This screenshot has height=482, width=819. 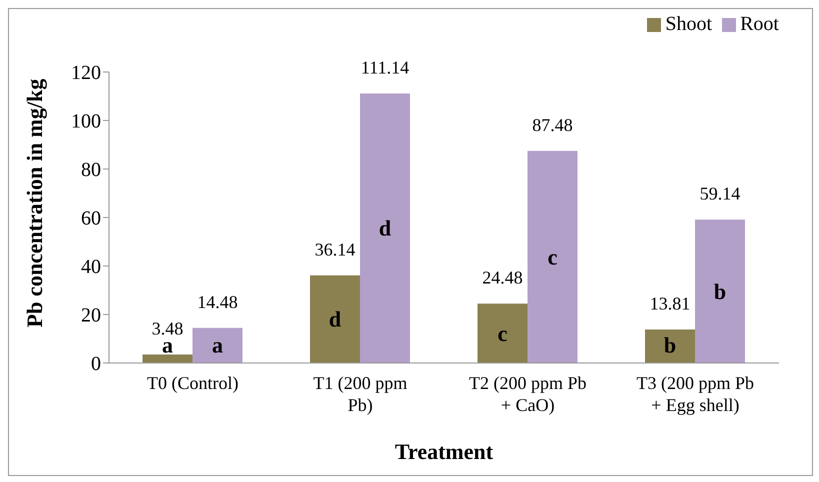 What do you see at coordinates (688, 24) in the screenshot?
I see `legend-label: Shoot` at bounding box center [688, 24].